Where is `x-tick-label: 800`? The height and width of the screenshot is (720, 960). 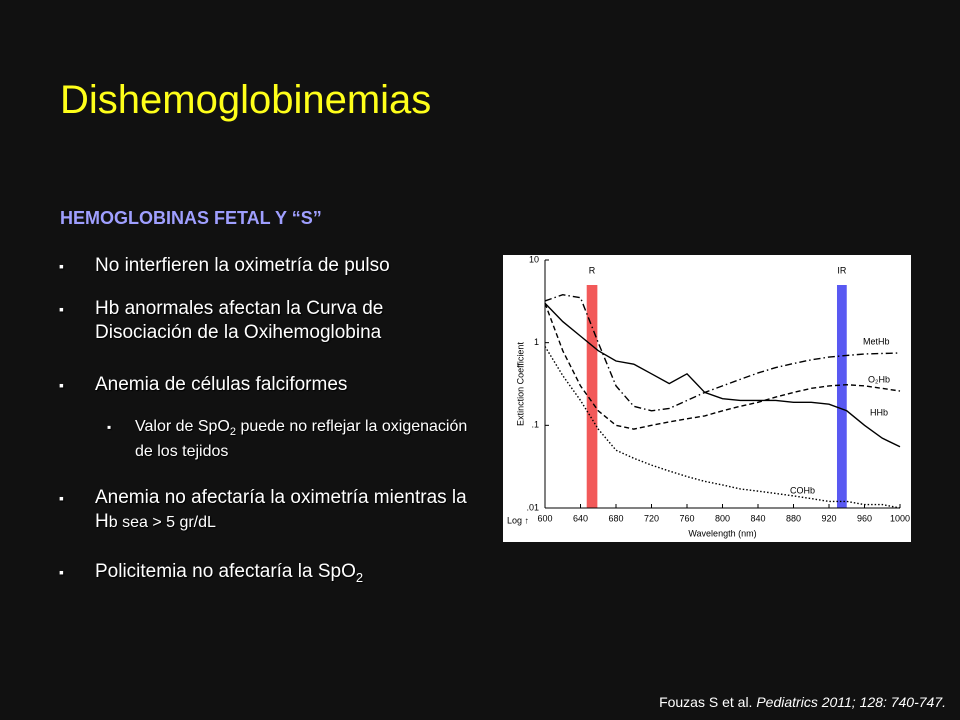
x-tick-label: 800 is located at coordinates (722, 518).